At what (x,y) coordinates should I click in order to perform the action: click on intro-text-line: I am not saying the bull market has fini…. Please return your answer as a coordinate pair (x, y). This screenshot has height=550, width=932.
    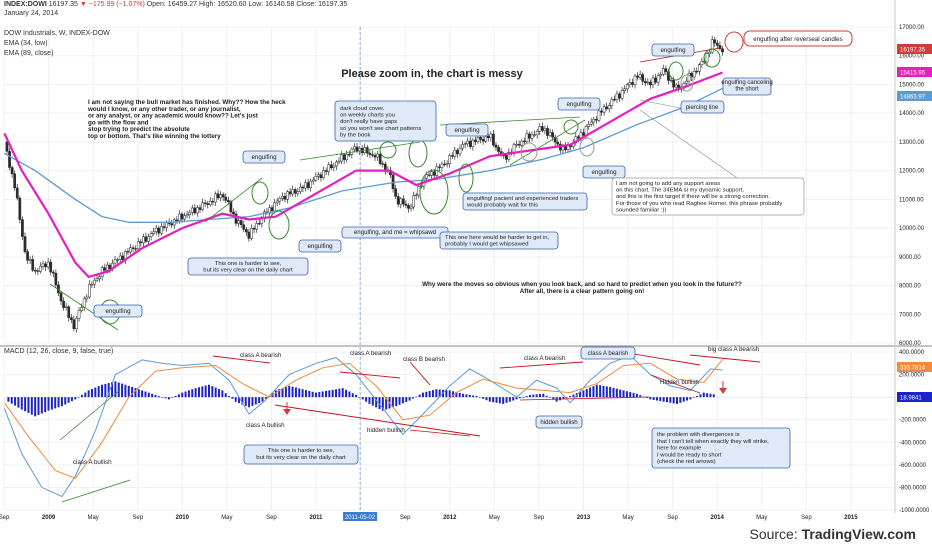
    Looking at the image, I should click on (187, 102).